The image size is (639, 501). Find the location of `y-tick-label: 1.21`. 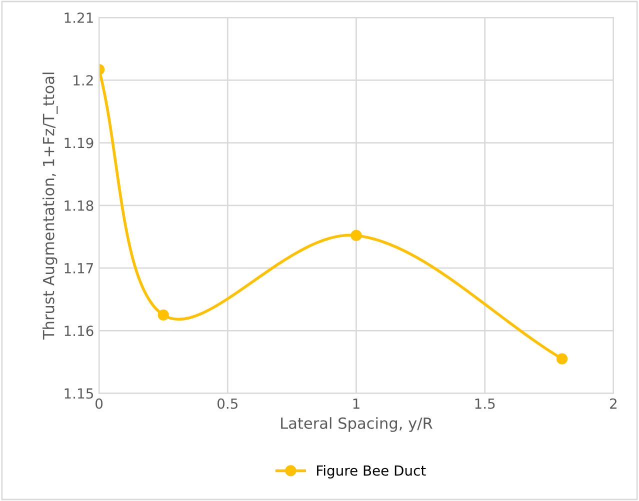

y-tick-label: 1.21 is located at coordinates (78, 17).